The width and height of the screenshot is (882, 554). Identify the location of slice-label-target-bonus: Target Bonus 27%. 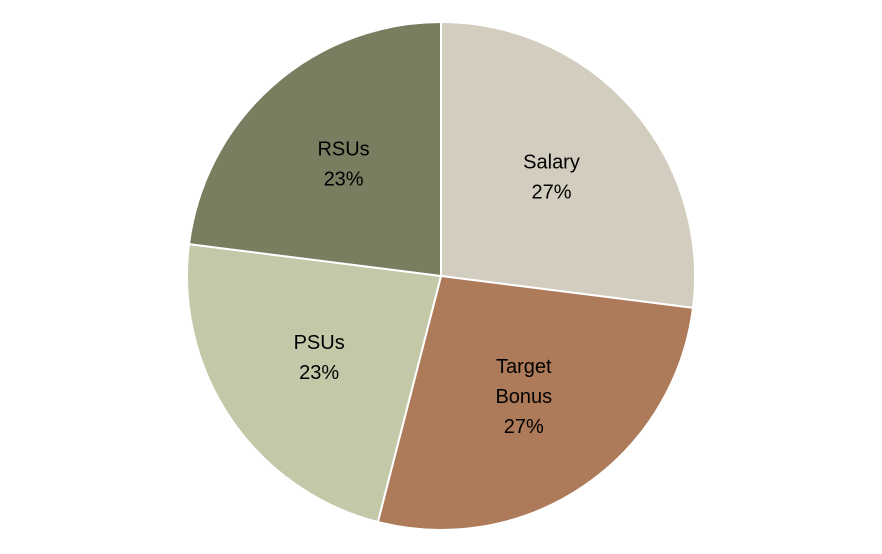
(523, 397).